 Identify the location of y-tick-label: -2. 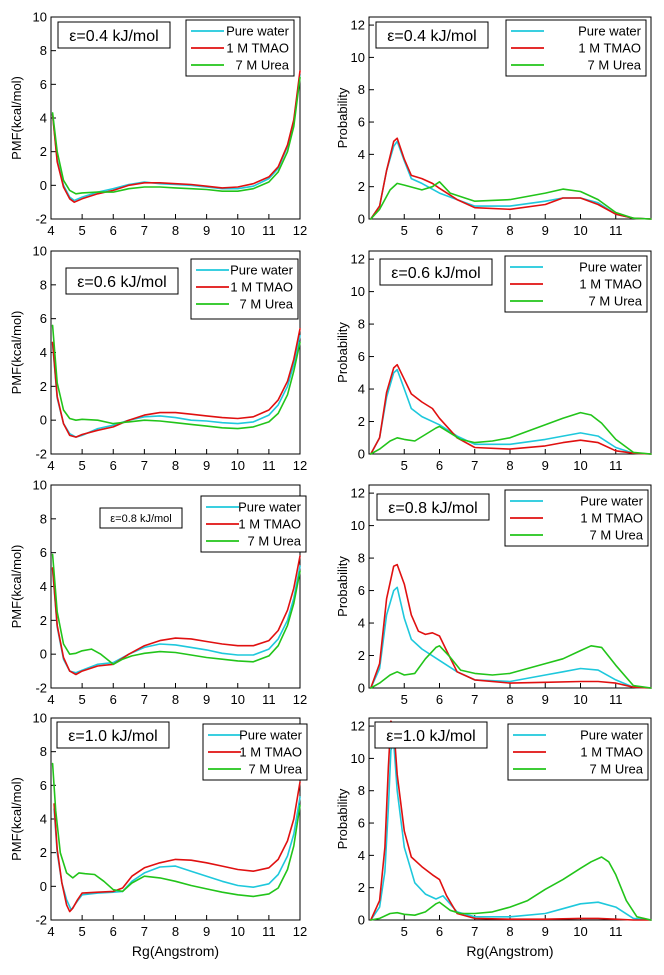
(41, 454).